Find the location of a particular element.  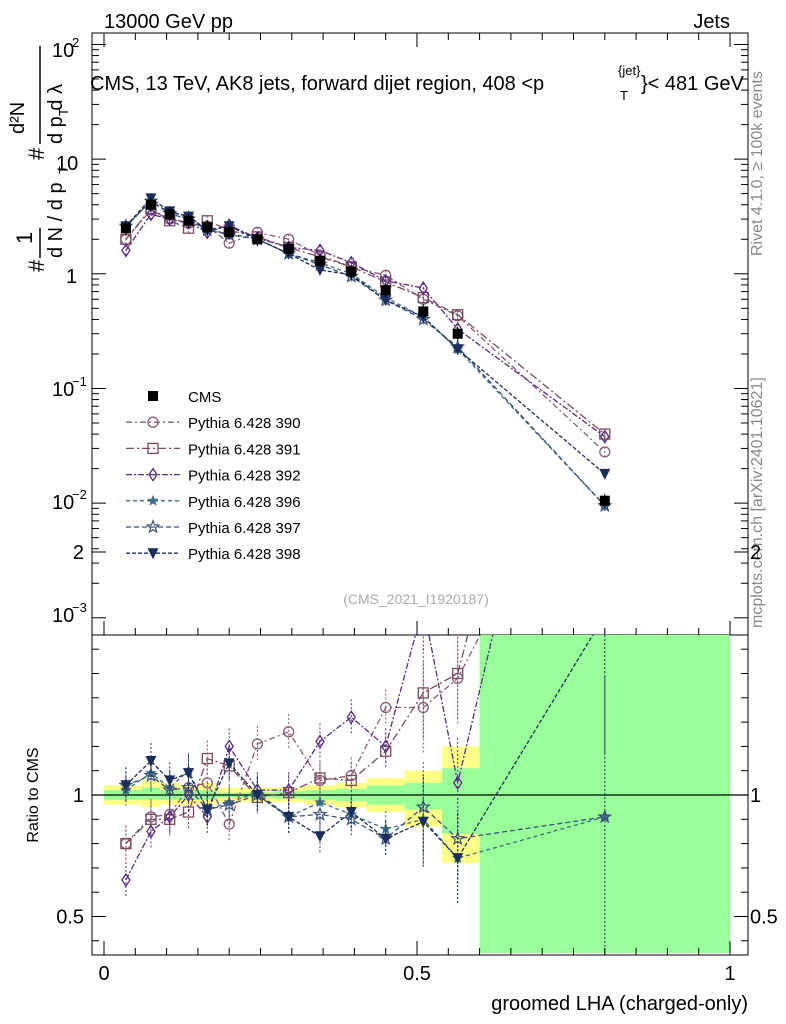

legend-entry-s398: Pythia 6.428 398 is located at coordinates (213, 554).